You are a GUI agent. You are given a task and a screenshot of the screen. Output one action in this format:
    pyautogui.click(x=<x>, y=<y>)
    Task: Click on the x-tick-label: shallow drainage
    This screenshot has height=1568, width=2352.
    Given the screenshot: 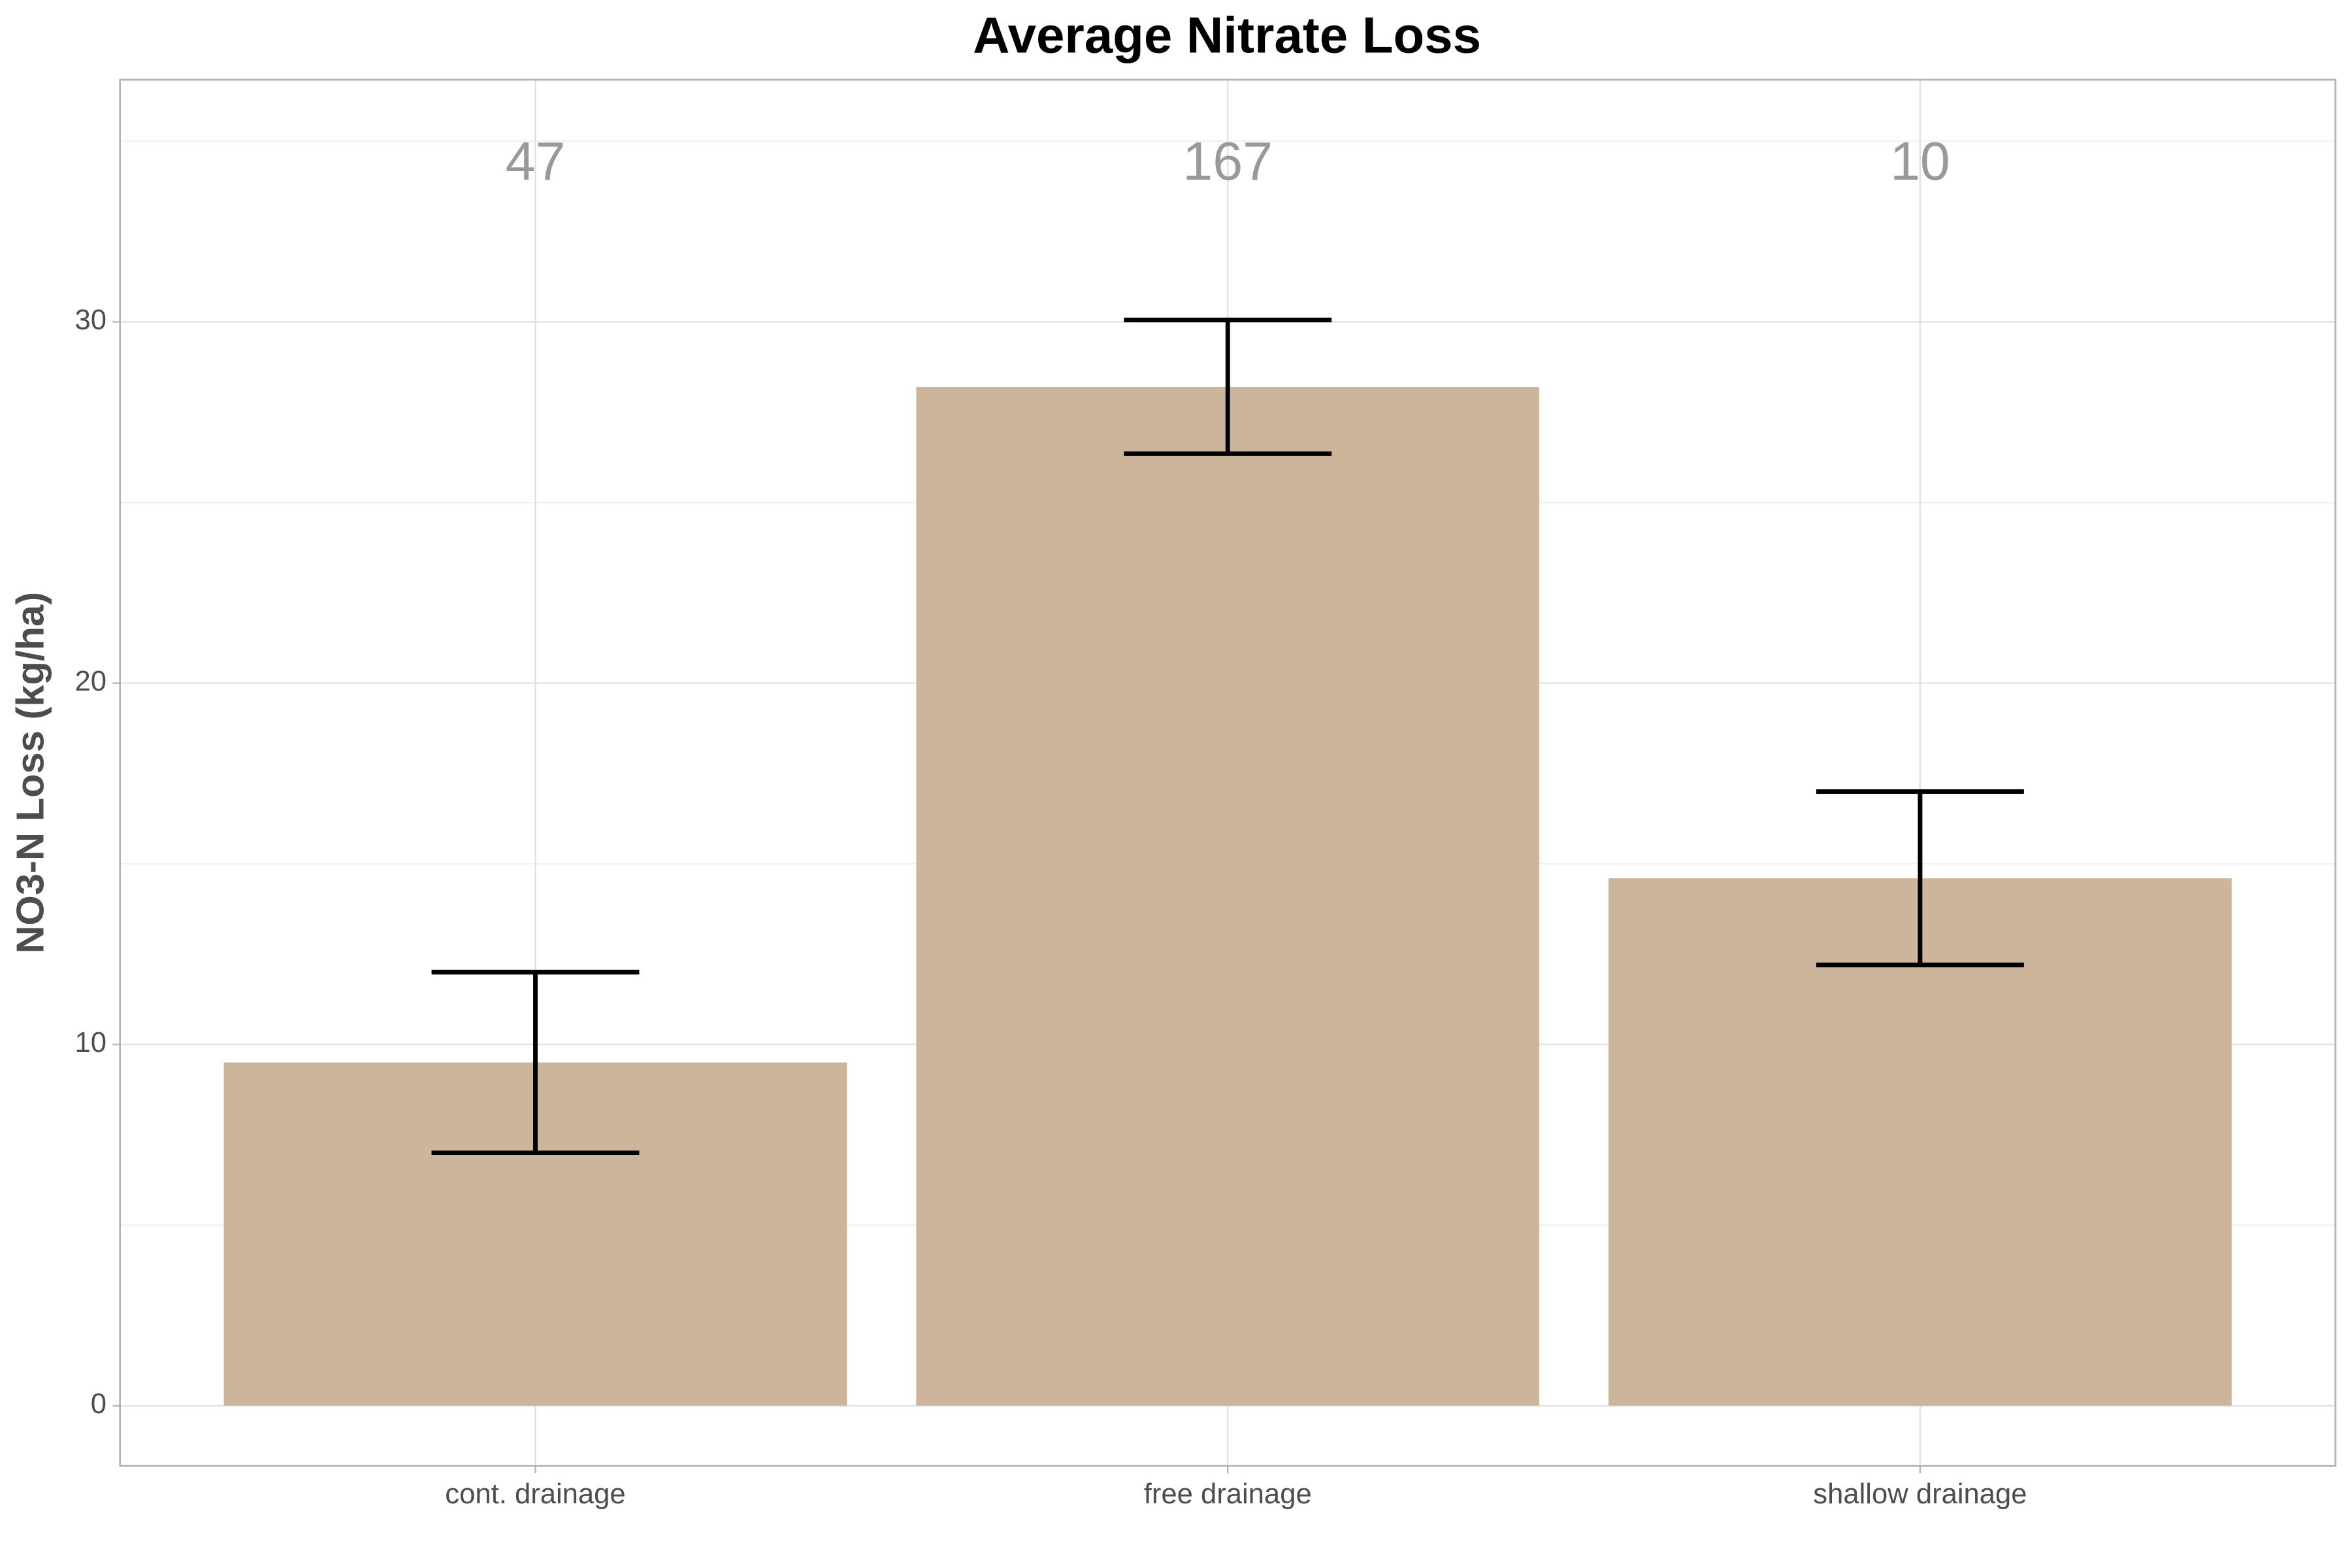 What is the action you would take?
    pyautogui.click(x=1920, y=1494)
    